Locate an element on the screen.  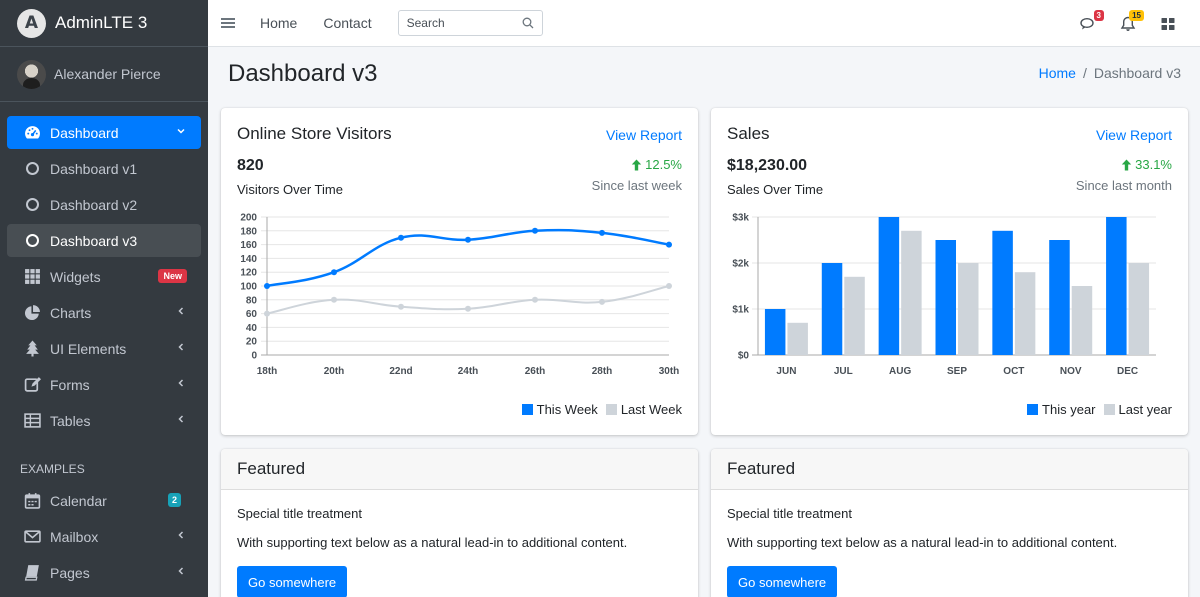
legend-label-last-week: Last Week is located at coordinates (651, 409).